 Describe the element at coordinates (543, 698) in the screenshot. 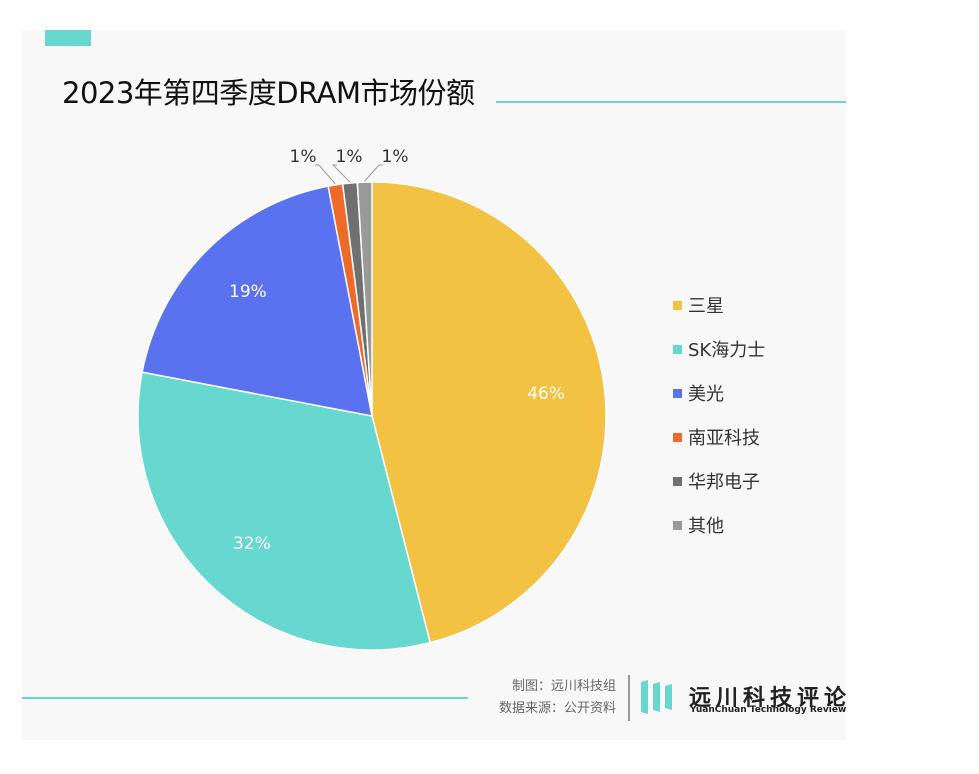

I see `credits: 制图：远川科技组 数据来源：公开资料` at that location.